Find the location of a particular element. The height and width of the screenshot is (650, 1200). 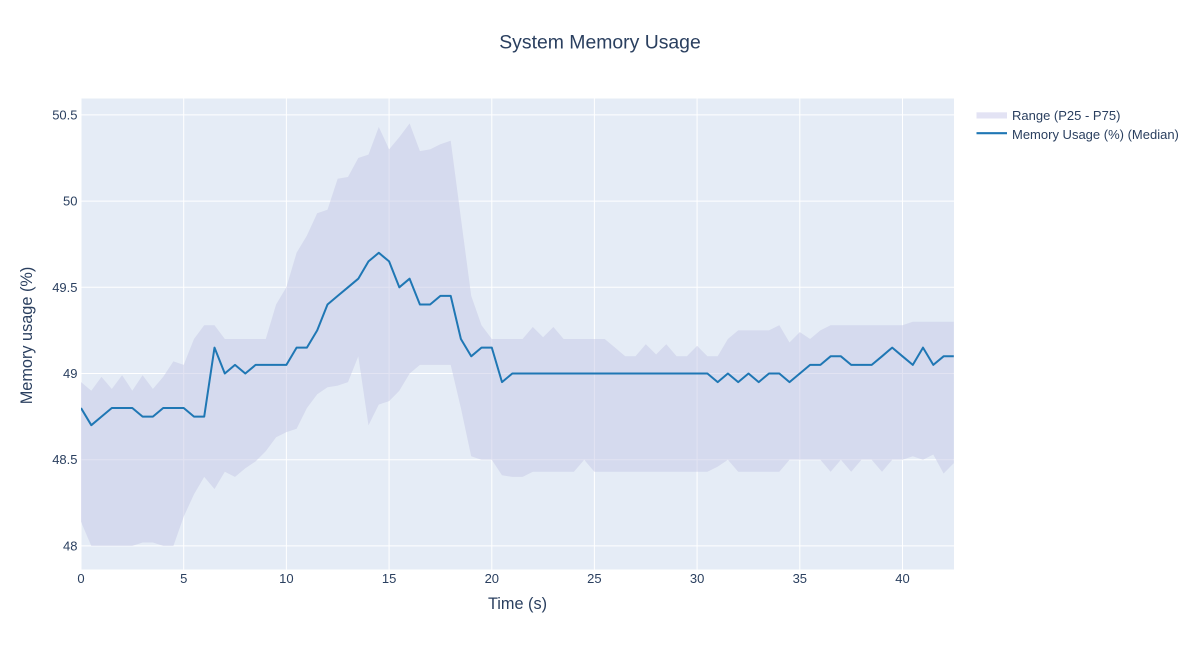

svg-text: 30 is located at coordinates (697, 578).